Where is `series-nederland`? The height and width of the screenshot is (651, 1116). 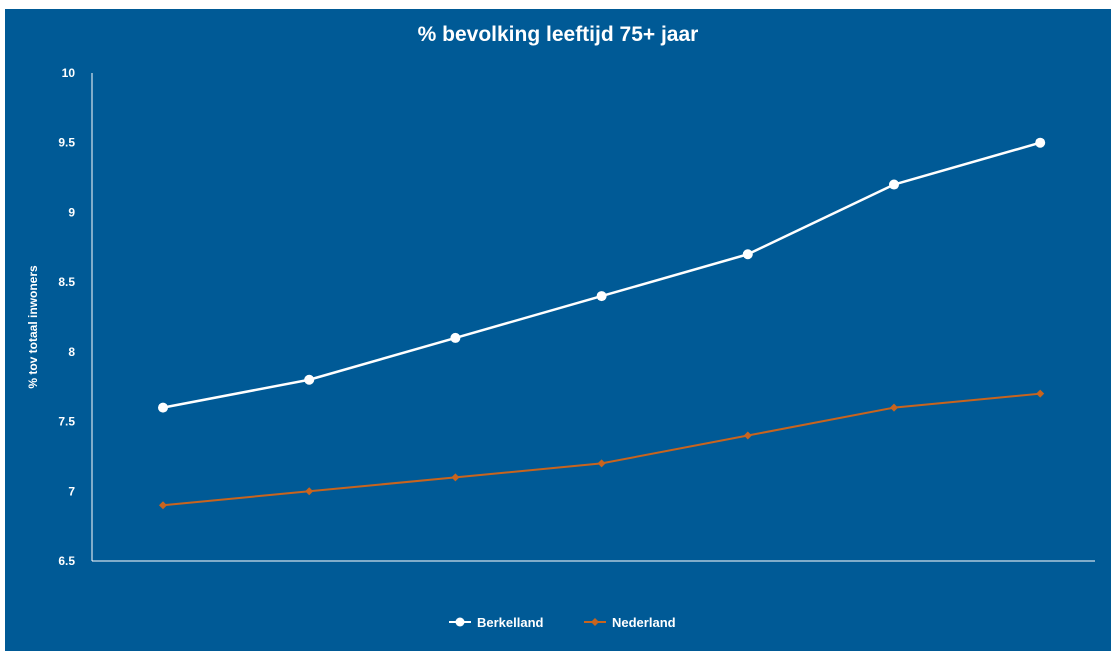
series-nederland is located at coordinates (602, 449).